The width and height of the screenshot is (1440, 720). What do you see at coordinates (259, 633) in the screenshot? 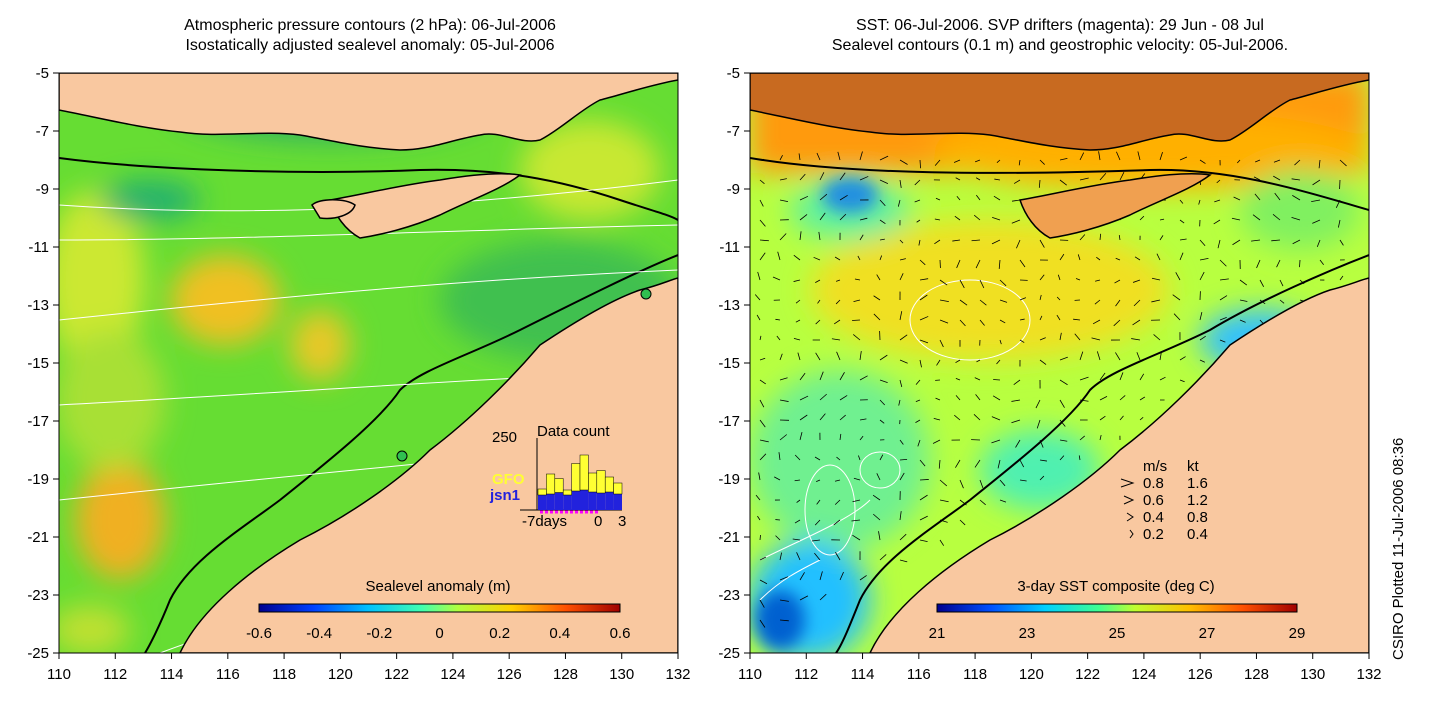
I see `left-colorbar-tick: -0.6` at bounding box center [259, 633].